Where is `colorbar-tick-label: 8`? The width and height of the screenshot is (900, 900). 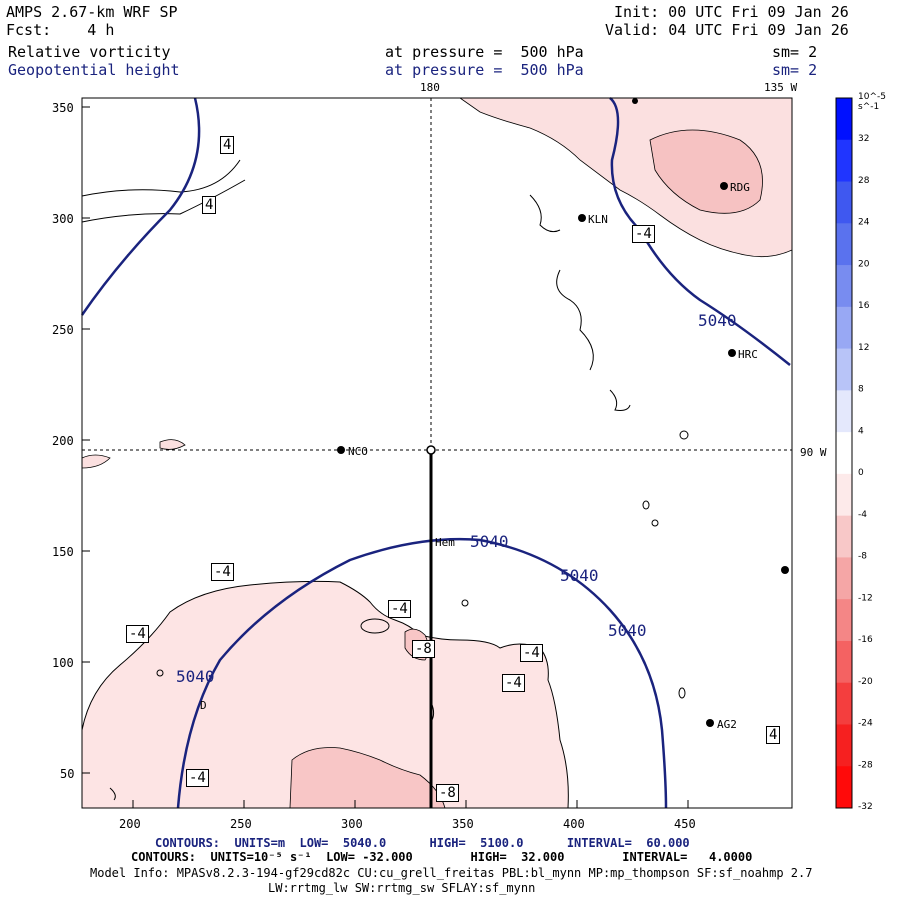 colorbar-tick-label: 8 is located at coordinates (861, 390).